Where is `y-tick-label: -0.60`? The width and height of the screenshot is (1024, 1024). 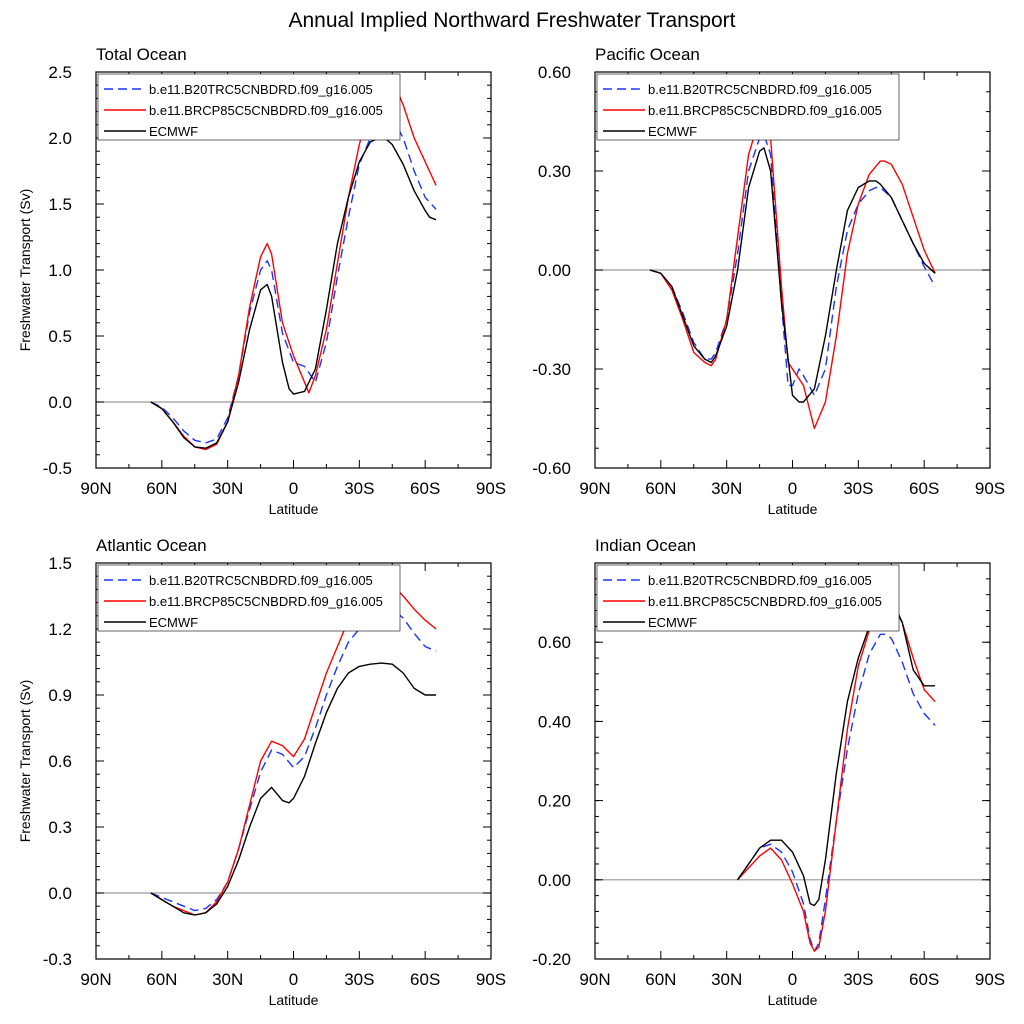
y-tick-label: -0.60 is located at coordinates (551, 468).